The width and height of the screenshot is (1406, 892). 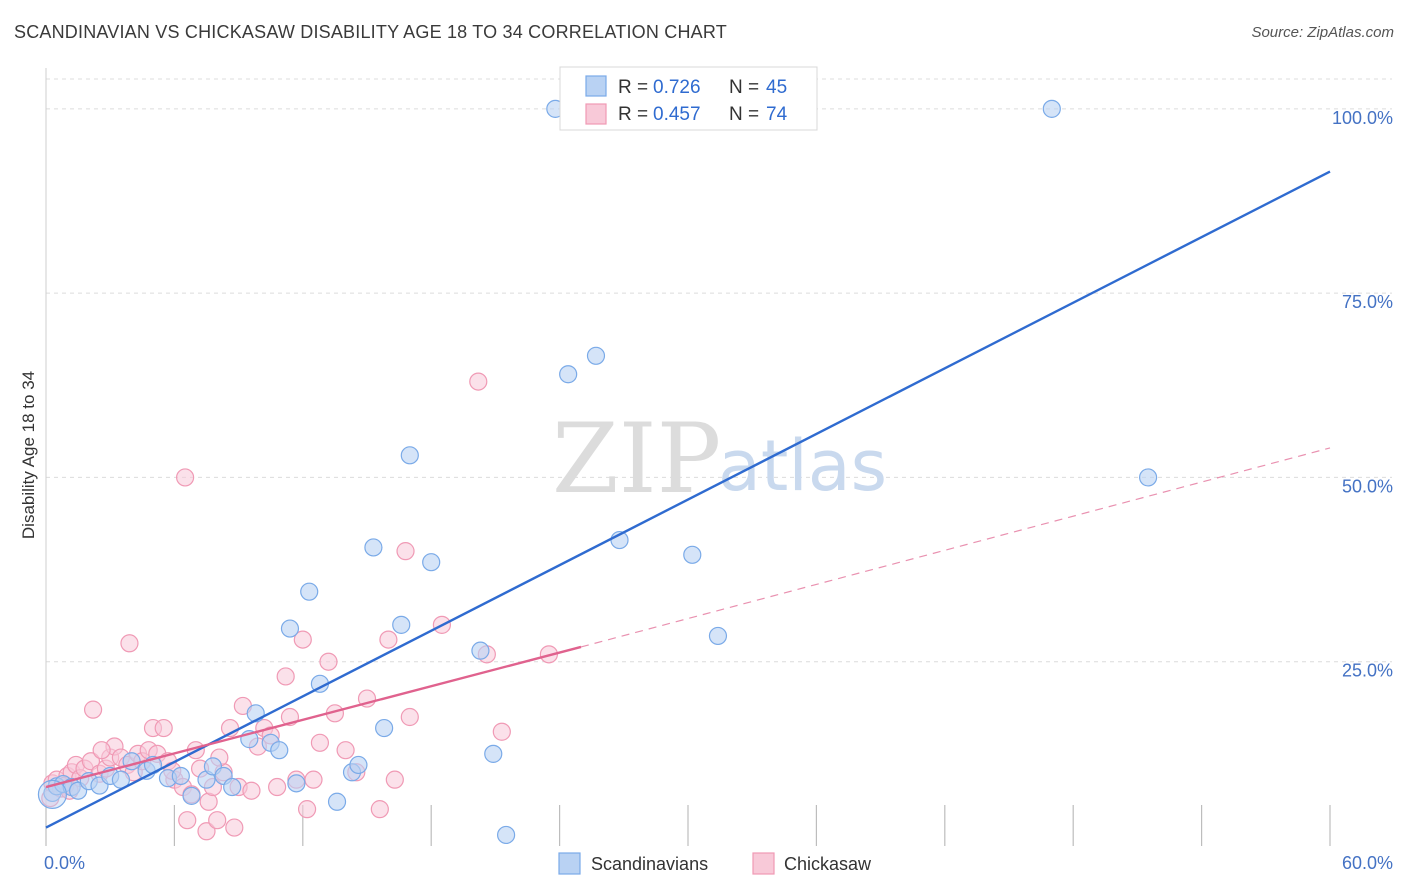 What do you see at coordinates (677, 87) in the screenshot?
I see `legend-r-value-scandinavians: 0.726` at bounding box center [677, 87].